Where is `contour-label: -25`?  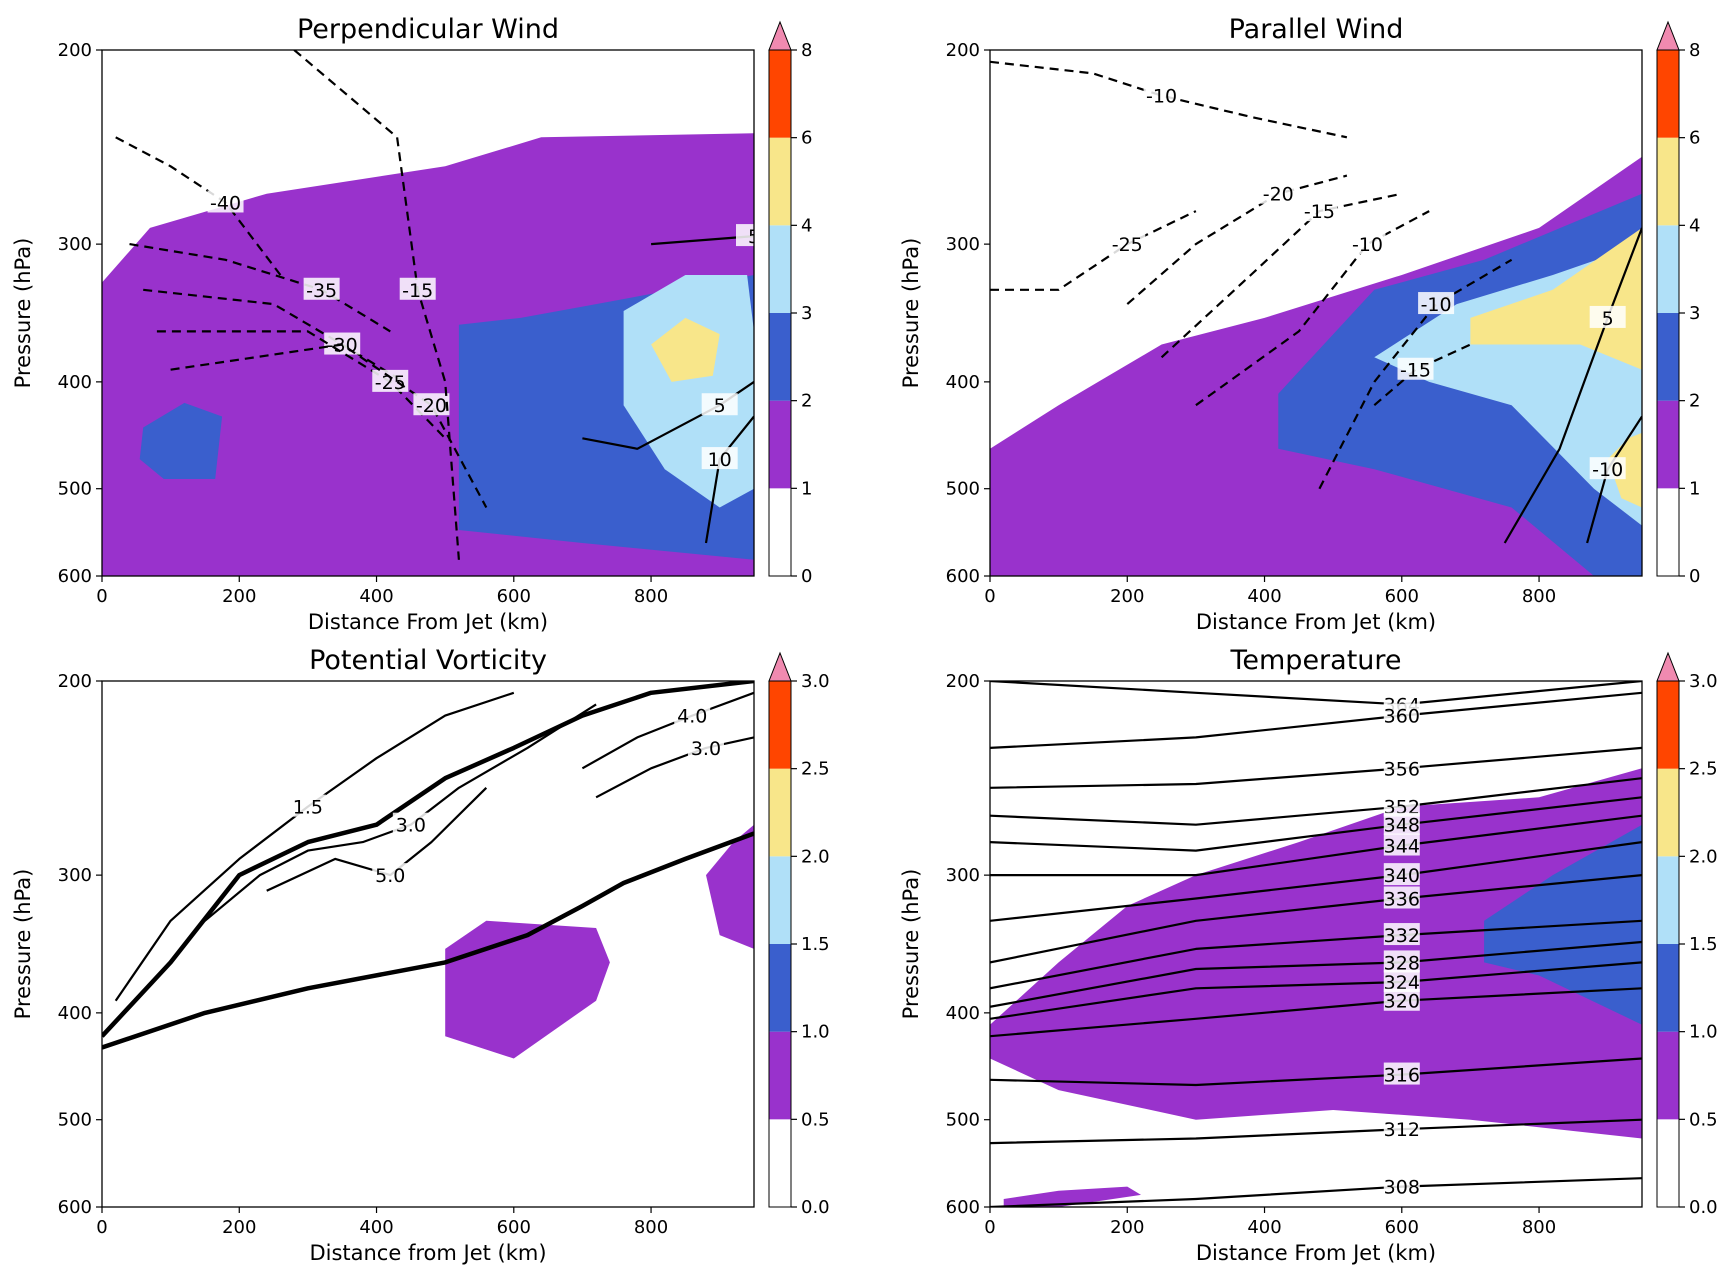 contour-label: -25 is located at coordinates (1127, 245).